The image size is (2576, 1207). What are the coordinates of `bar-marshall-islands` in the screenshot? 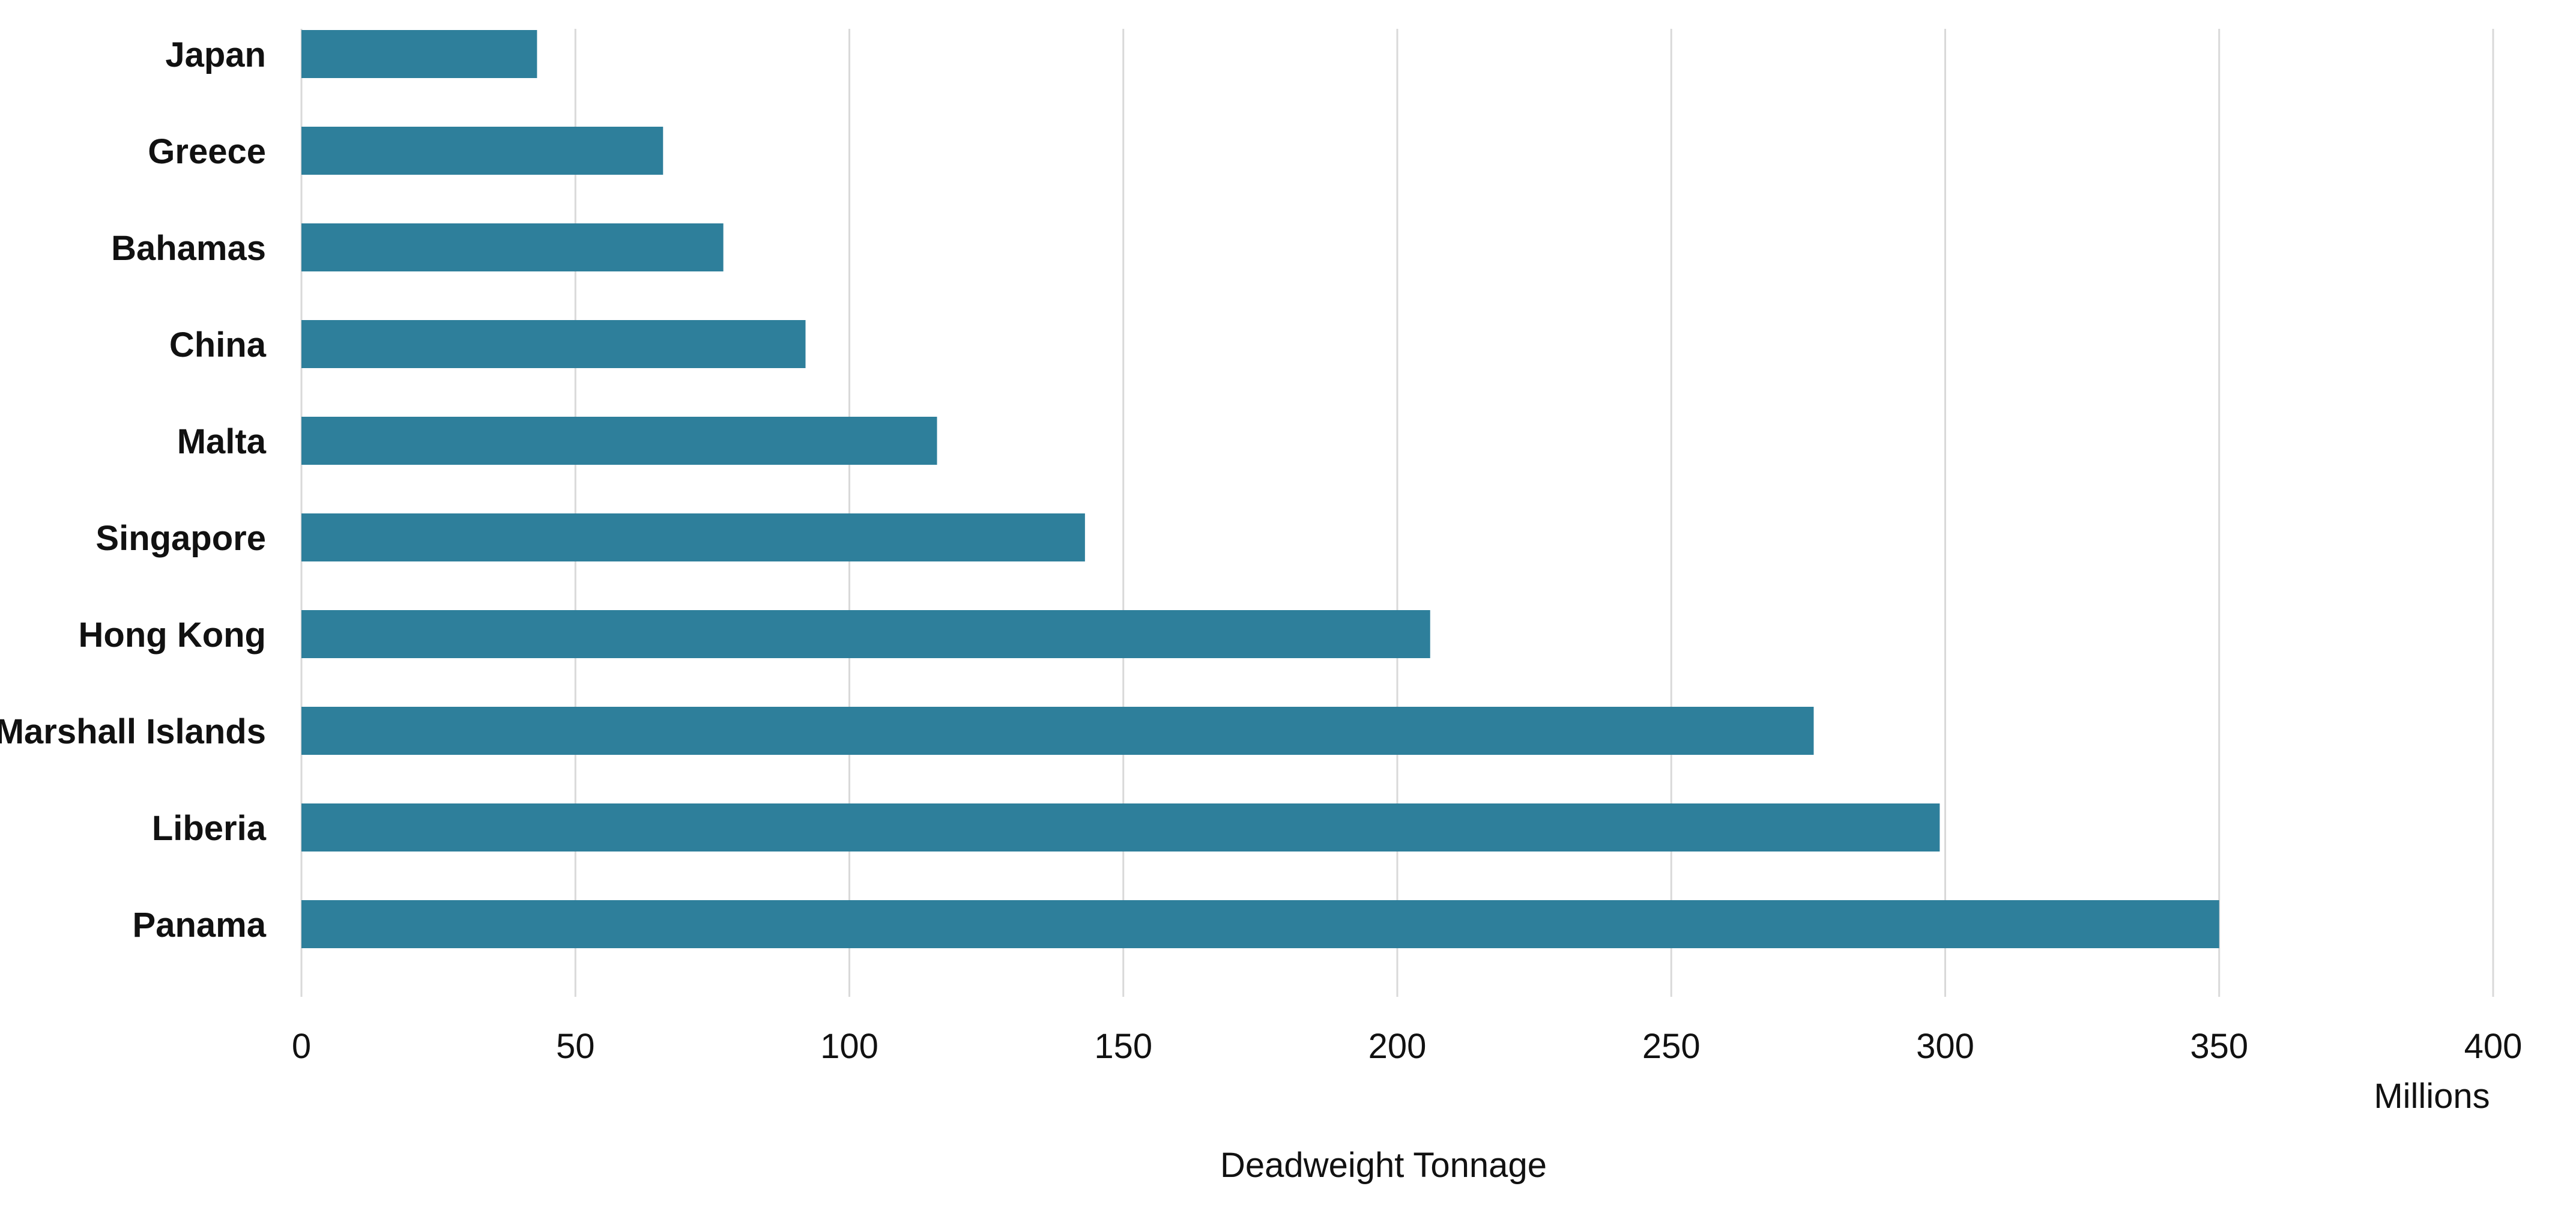 It's located at (1057, 731).